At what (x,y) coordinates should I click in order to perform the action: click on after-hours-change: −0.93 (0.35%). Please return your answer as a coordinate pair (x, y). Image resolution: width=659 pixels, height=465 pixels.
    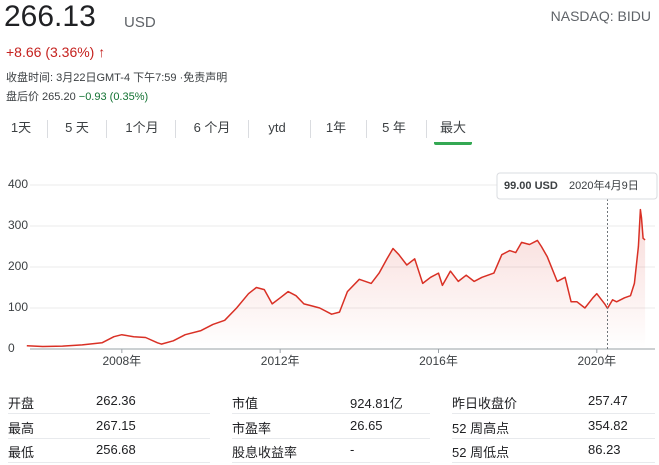
    Looking at the image, I should click on (113, 97).